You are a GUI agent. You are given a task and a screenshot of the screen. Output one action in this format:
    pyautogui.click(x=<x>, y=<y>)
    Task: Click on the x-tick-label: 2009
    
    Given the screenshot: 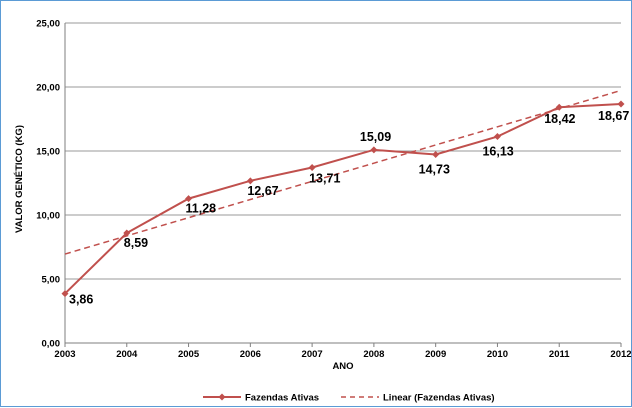 What is the action you would take?
    pyautogui.click(x=435, y=354)
    